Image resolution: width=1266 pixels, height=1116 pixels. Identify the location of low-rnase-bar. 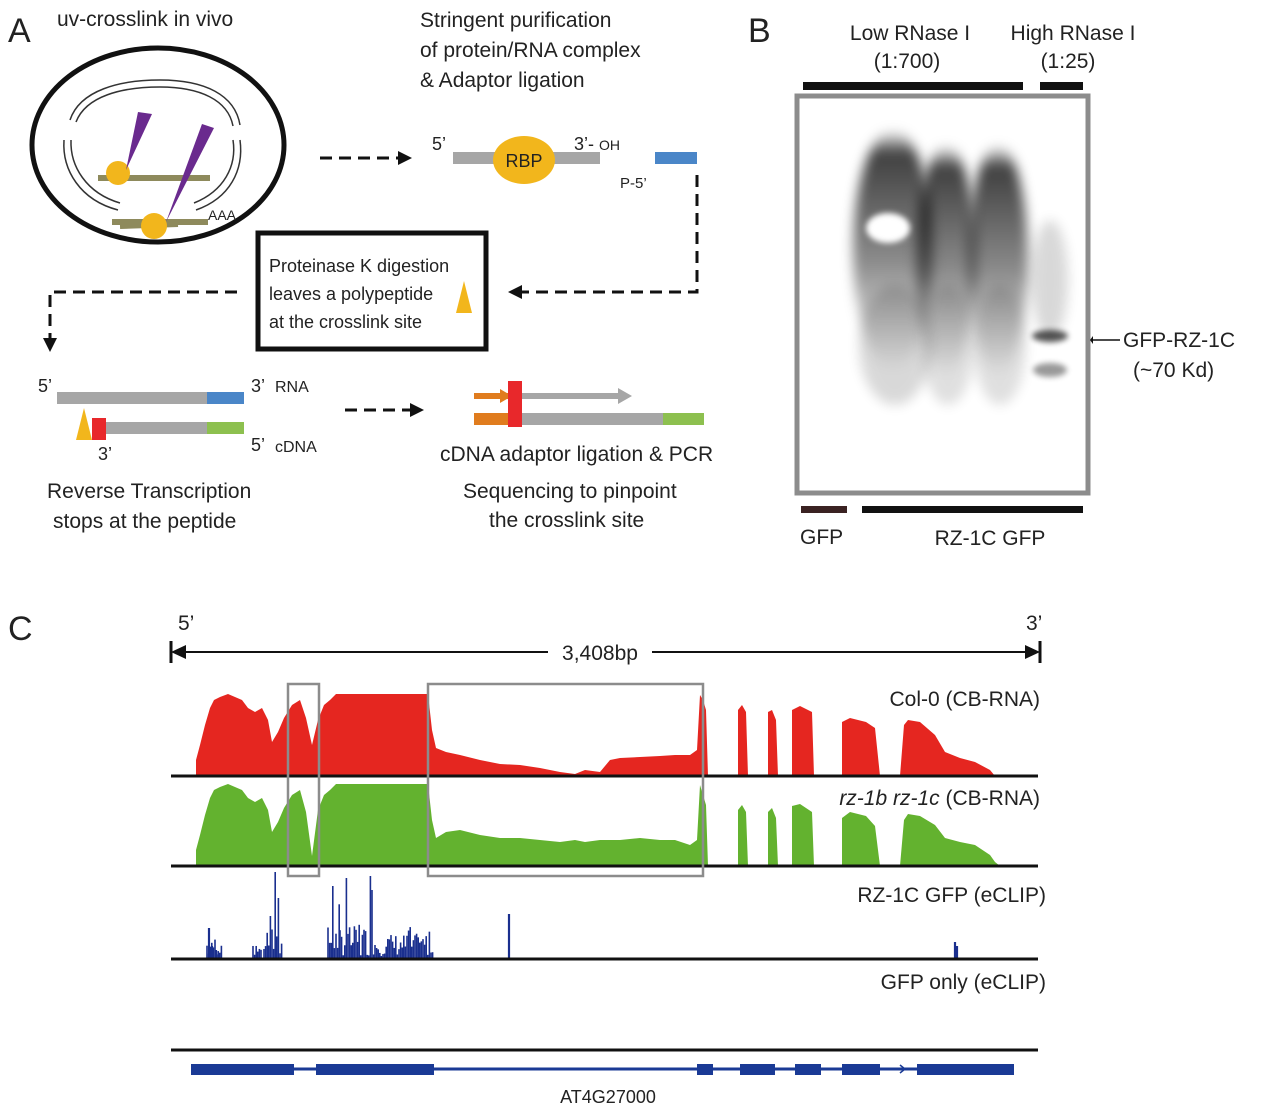
(913, 86).